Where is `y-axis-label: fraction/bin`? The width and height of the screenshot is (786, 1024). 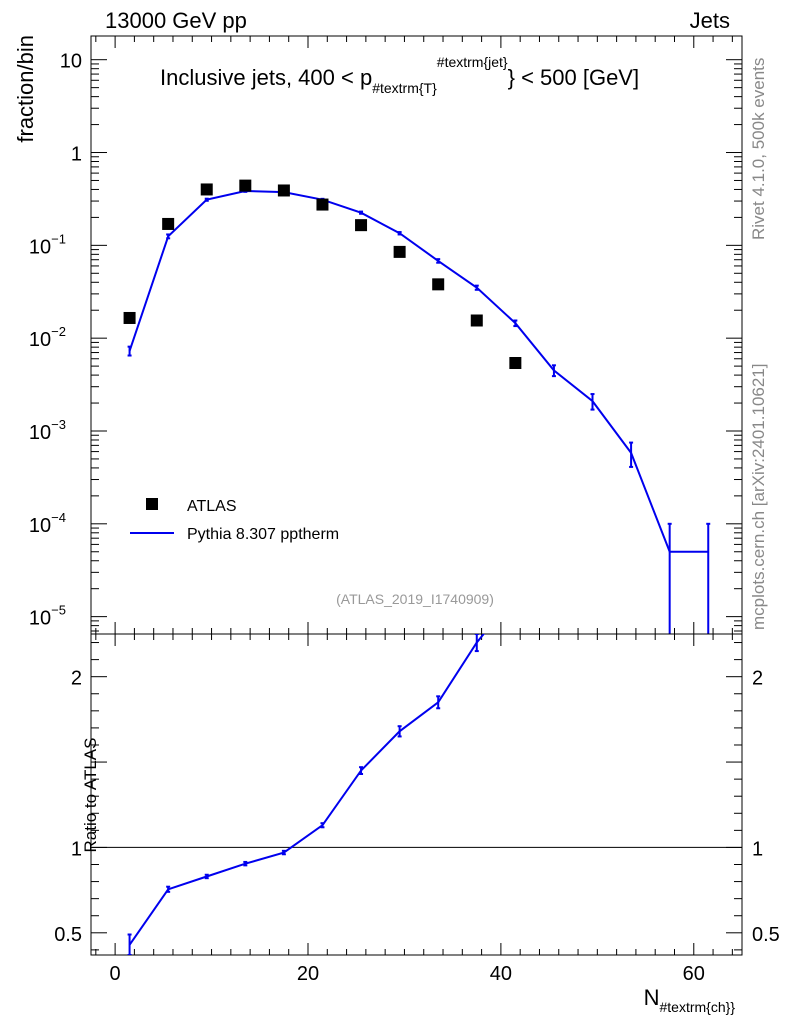
y-axis-label: fraction/bin is located at coordinates (25, 89).